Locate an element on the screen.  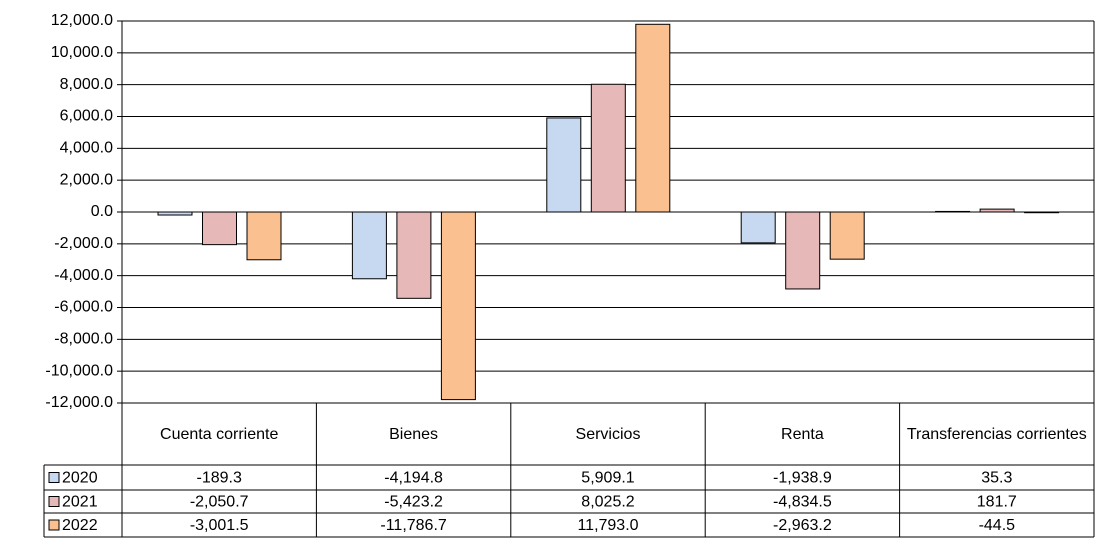
y-tick-label: 6,000.0 is located at coordinates (86, 116).